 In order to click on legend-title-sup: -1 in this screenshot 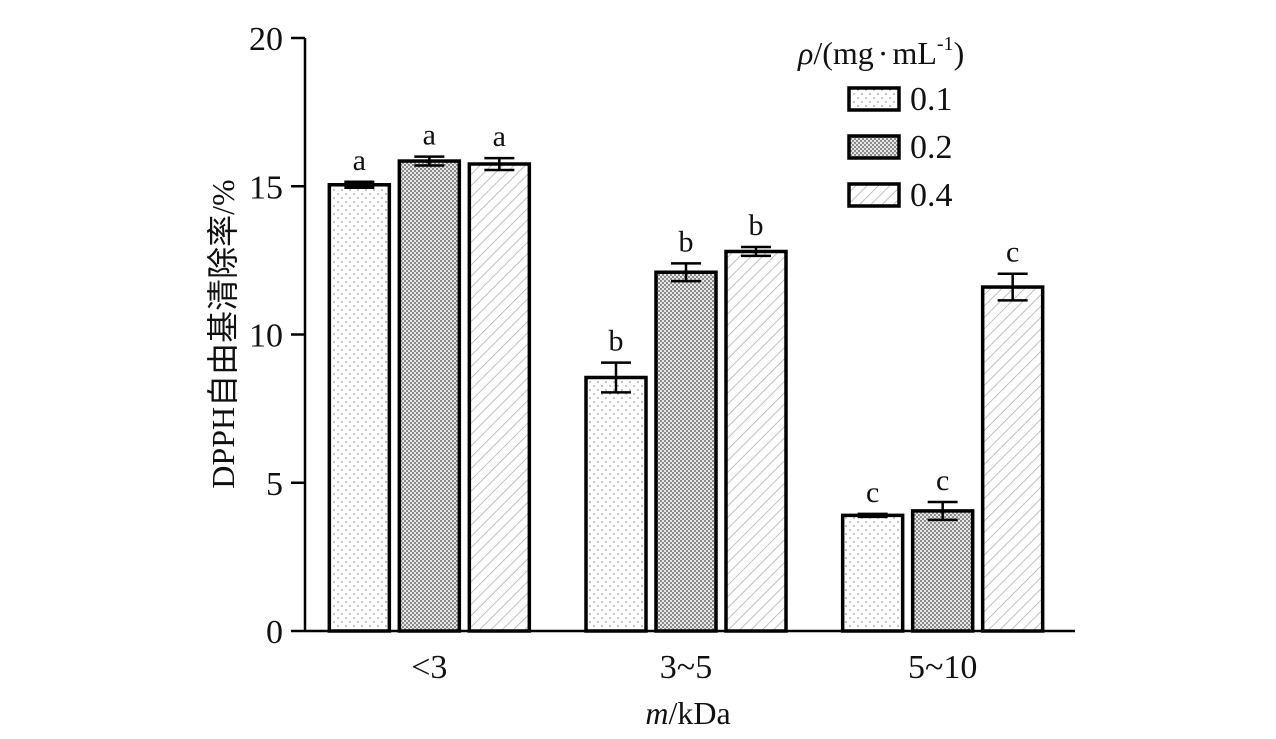, I will do `click(945, 44)`.